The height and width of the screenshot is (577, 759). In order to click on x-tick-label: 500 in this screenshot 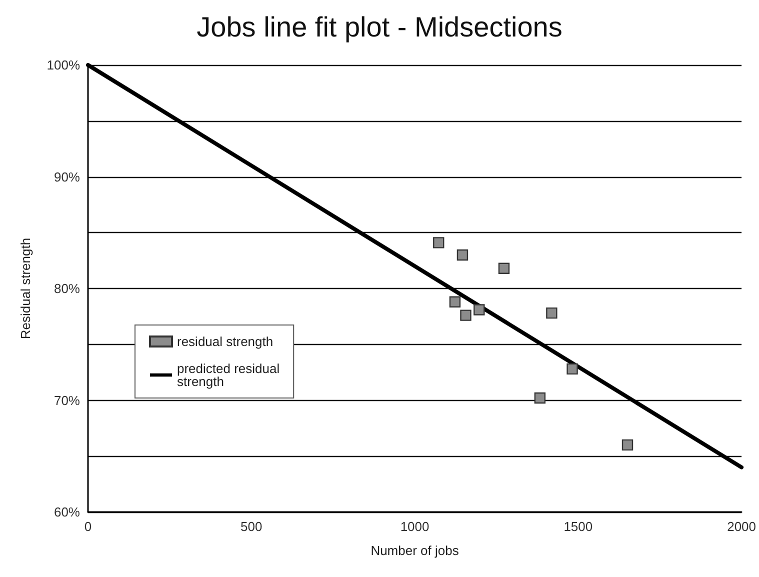, I will do `click(251, 526)`.